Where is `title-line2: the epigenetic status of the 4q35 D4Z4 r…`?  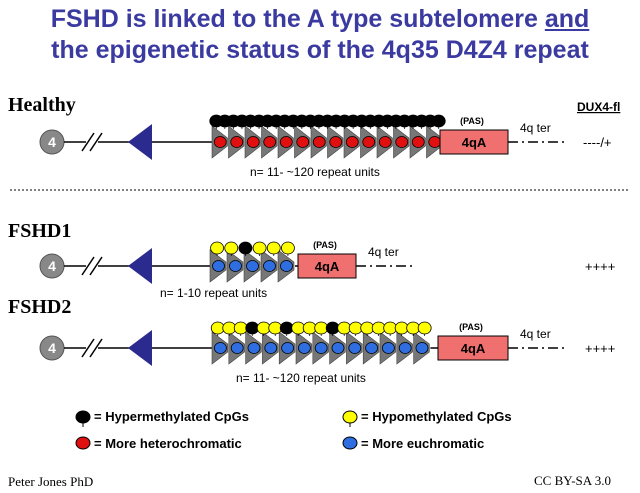 title-line2: the epigenetic status of the 4q35 D4Z4 r… is located at coordinates (320, 50).